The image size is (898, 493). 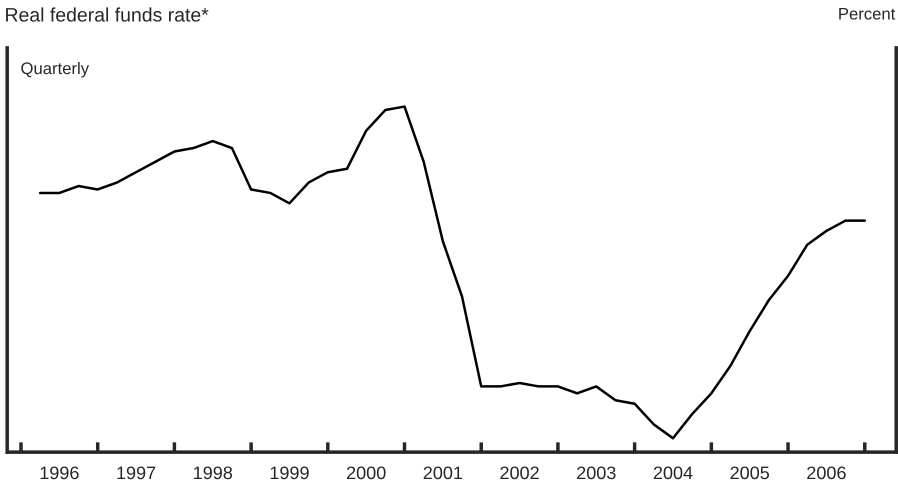 What do you see at coordinates (213, 473) in the screenshot?
I see `x-tick-label: 1998` at bounding box center [213, 473].